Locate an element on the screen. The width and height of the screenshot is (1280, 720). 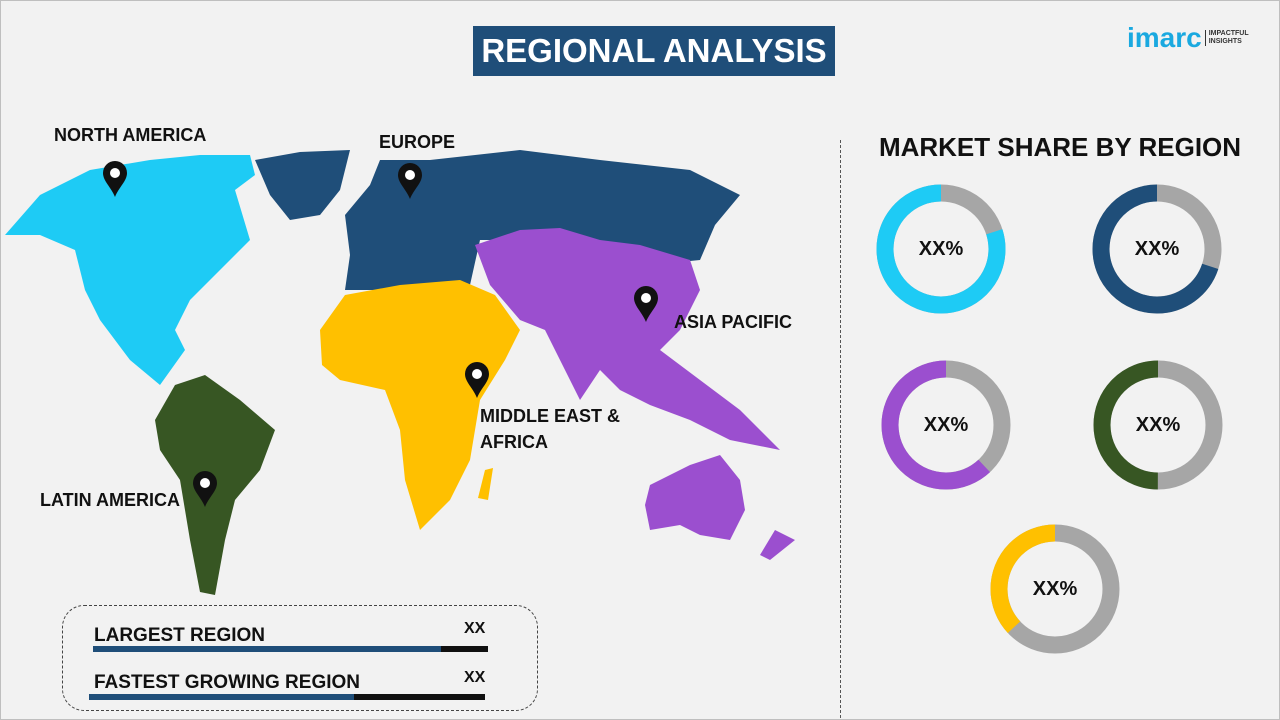
section-divider is located at coordinates (840, 429).